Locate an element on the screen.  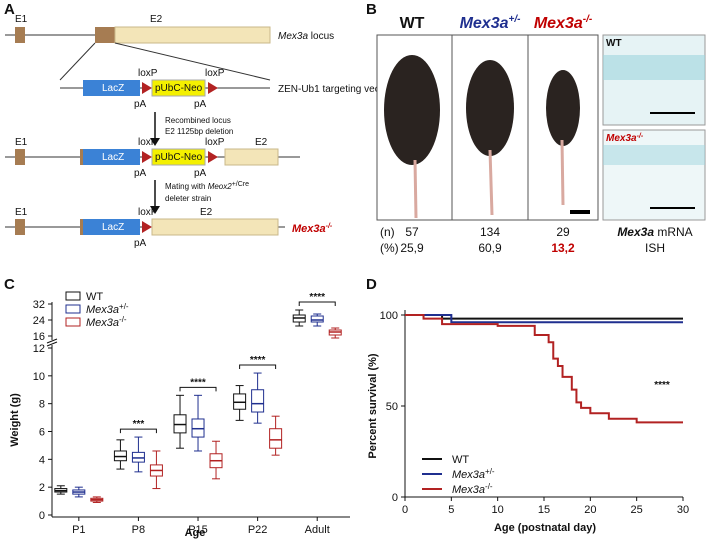
connector is located at coordinates (77, 61).